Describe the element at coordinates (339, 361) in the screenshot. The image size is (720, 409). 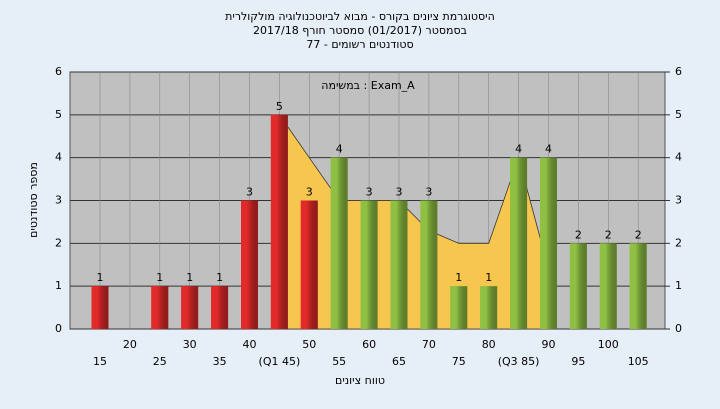
I see `x-tick-label: 55` at that location.